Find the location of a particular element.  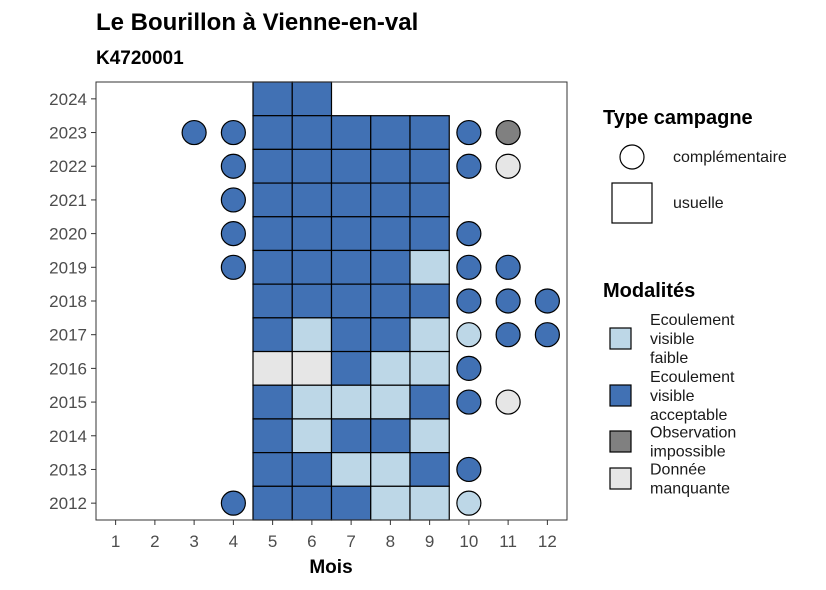

y-tick-label: 2014 is located at coordinates (68, 436).